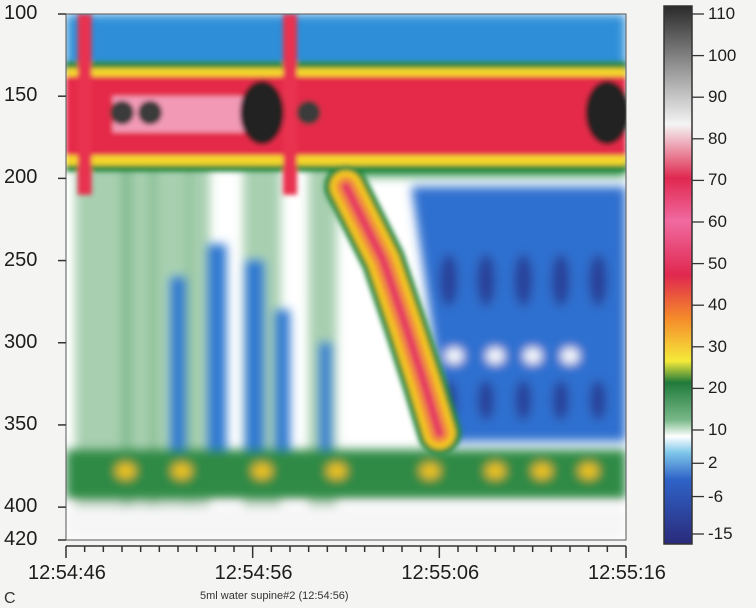 Image resolution: width=756 pixels, height=608 pixels. What do you see at coordinates (717, 346) in the screenshot?
I see `colorbar-tick-label: 30` at bounding box center [717, 346].